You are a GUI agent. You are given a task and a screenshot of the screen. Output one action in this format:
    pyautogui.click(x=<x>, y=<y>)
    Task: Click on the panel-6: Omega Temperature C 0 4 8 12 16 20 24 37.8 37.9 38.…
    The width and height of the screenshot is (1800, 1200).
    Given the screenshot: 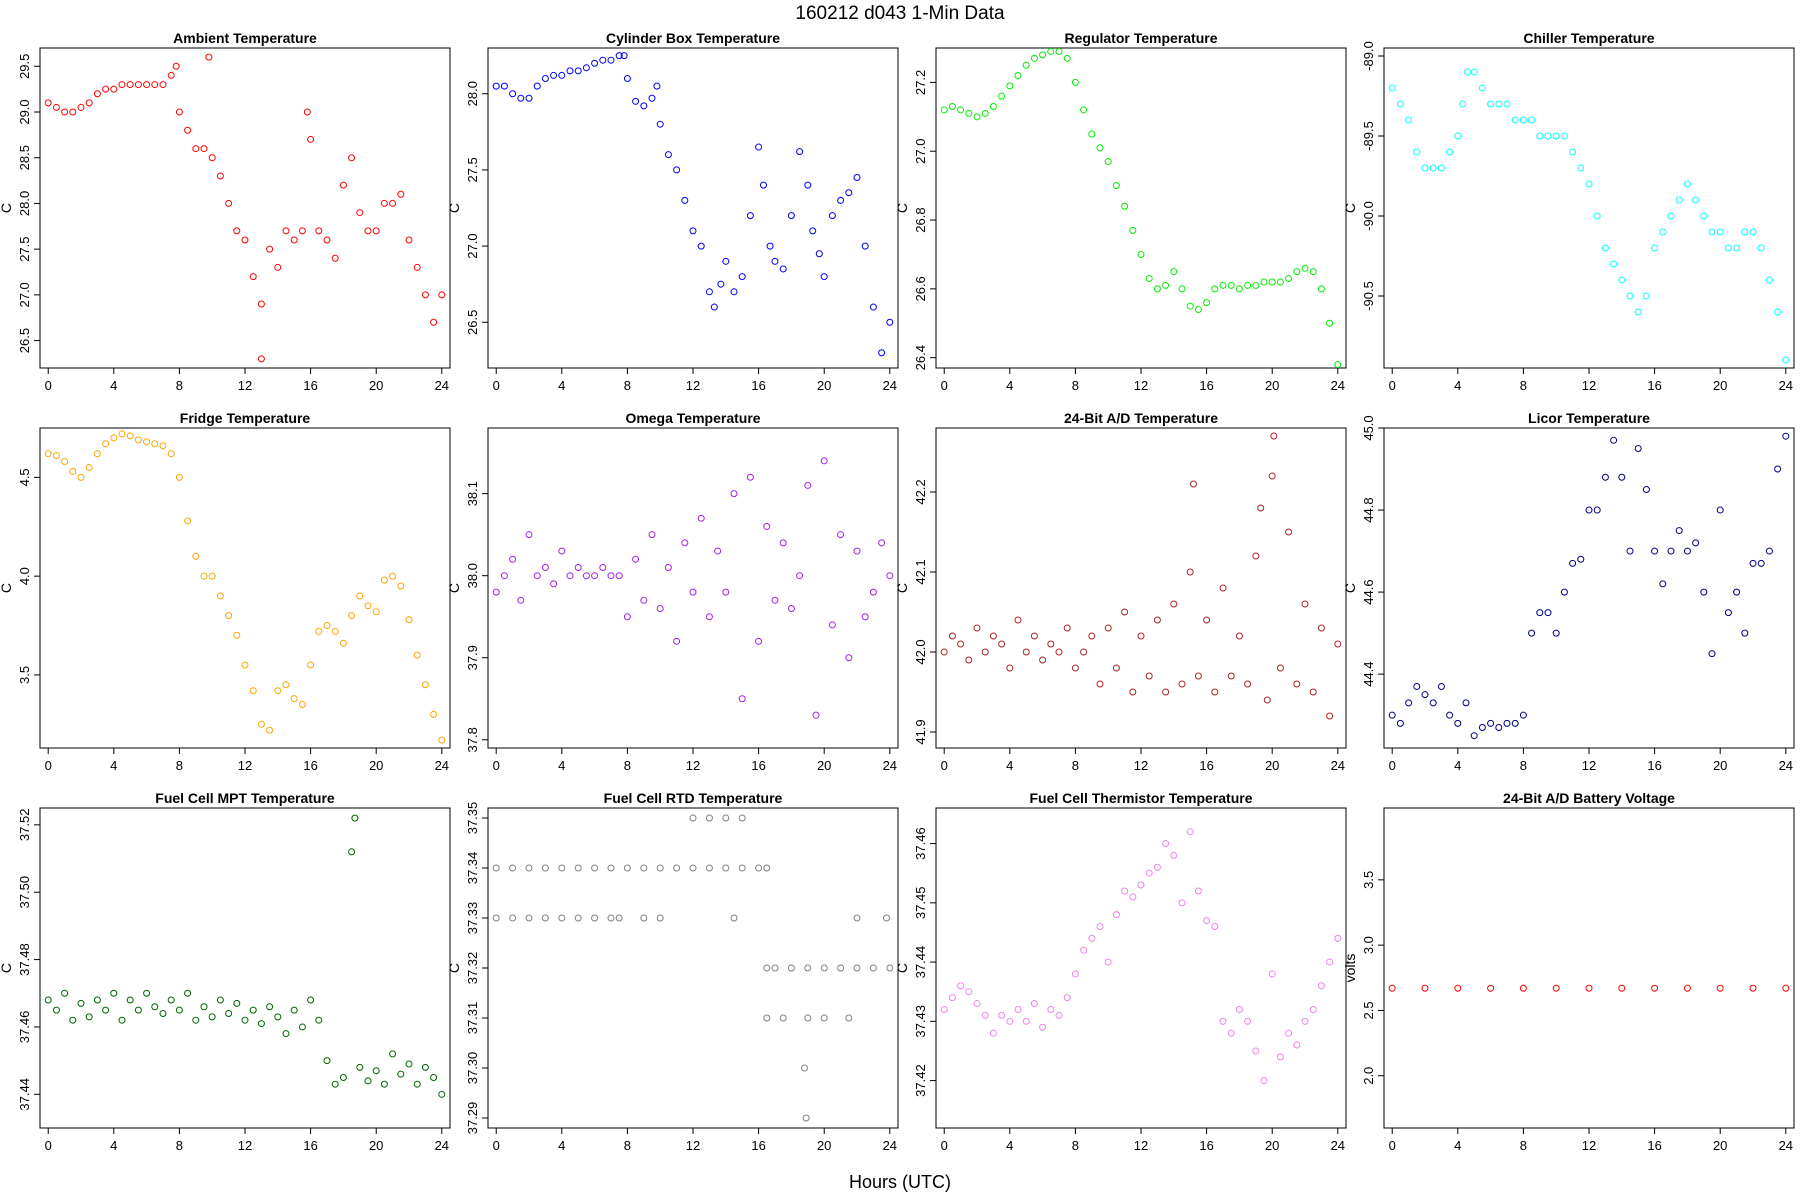 What is the action you would take?
    pyautogui.click(x=672, y=591)
    